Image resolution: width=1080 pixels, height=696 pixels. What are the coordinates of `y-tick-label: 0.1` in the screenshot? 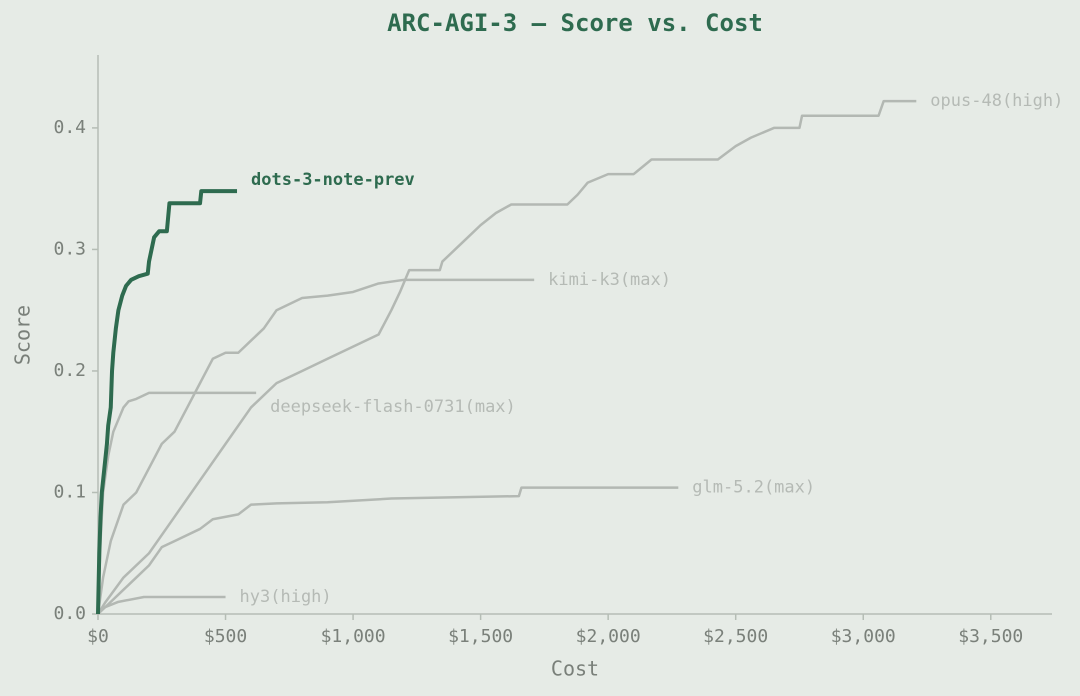 It's located at (69, 491).